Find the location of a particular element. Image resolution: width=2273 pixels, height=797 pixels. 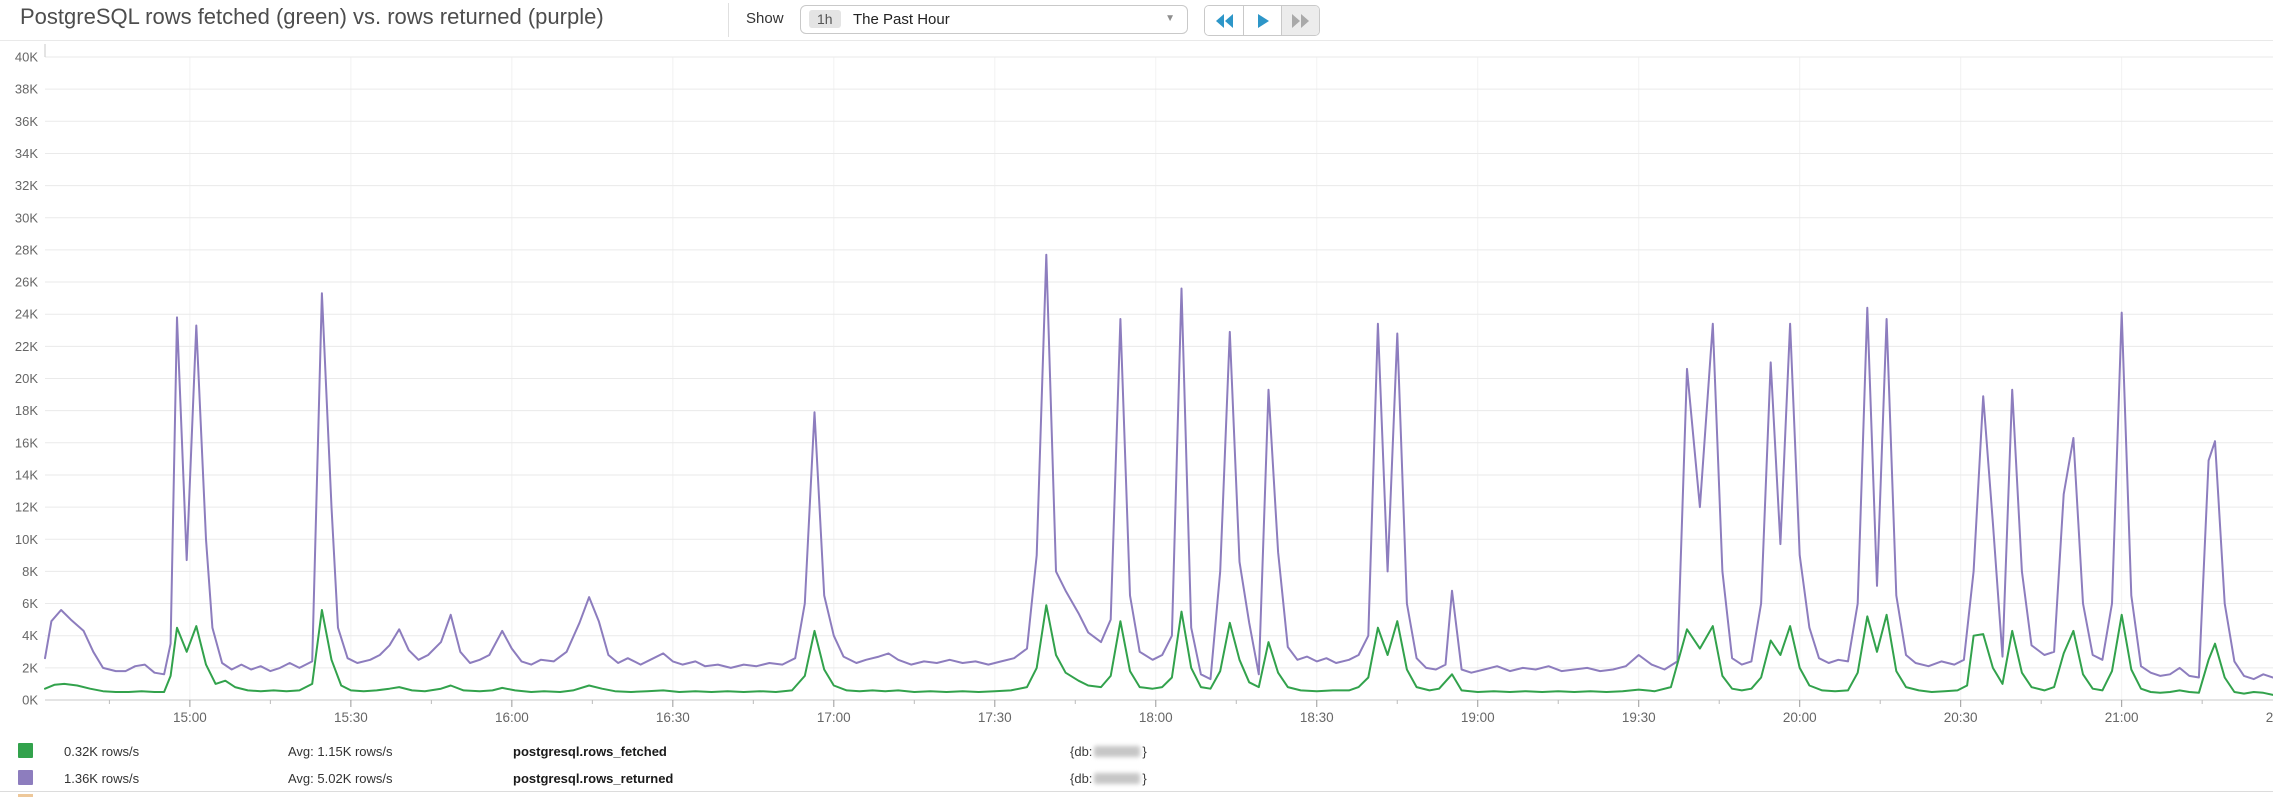

x-axis-tick-label: 16:30 is located at coordinates (673, 717).